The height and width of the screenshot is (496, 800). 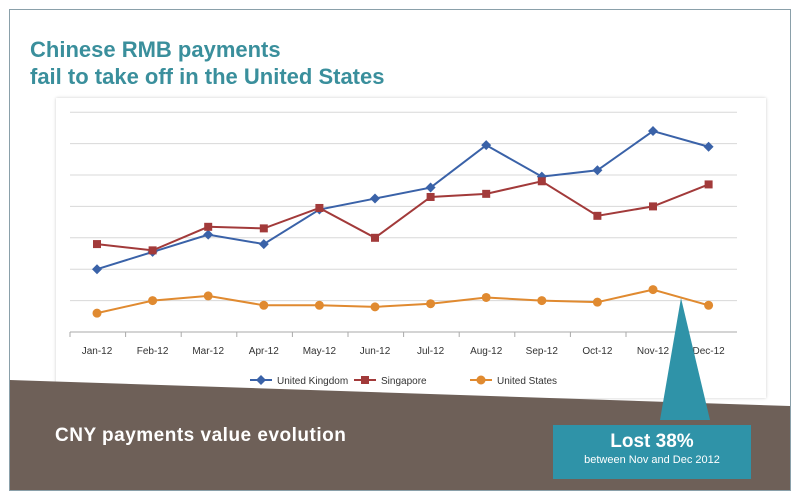 What do you see at coordinates (201, 435) in the screenshot?
I see `chart-subtitle: CNY payments value evolution` at bounding box center [201, 435].